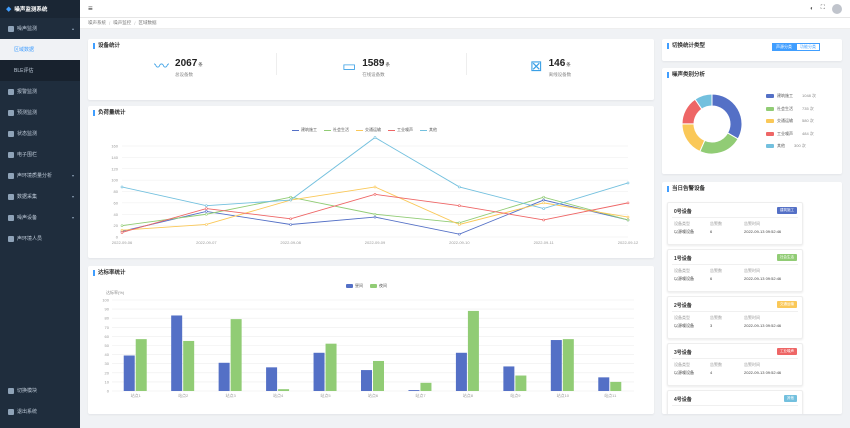  Describe the element at coordinates (90, 8) in the screenshot. I see `menu-toggle-icon: ≡` at that location.